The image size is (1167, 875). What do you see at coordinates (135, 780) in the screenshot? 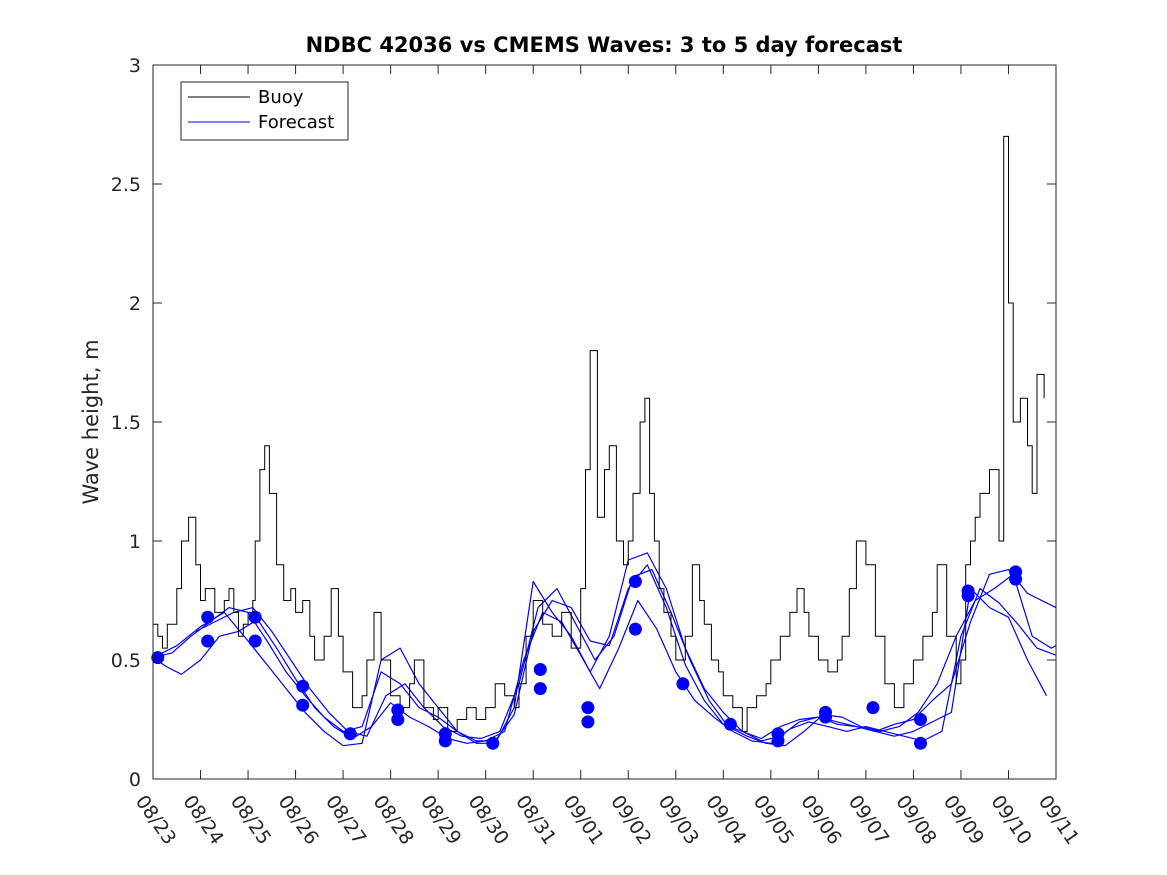
I see `y-tick-label: 0` at bounding box center [135, 780].